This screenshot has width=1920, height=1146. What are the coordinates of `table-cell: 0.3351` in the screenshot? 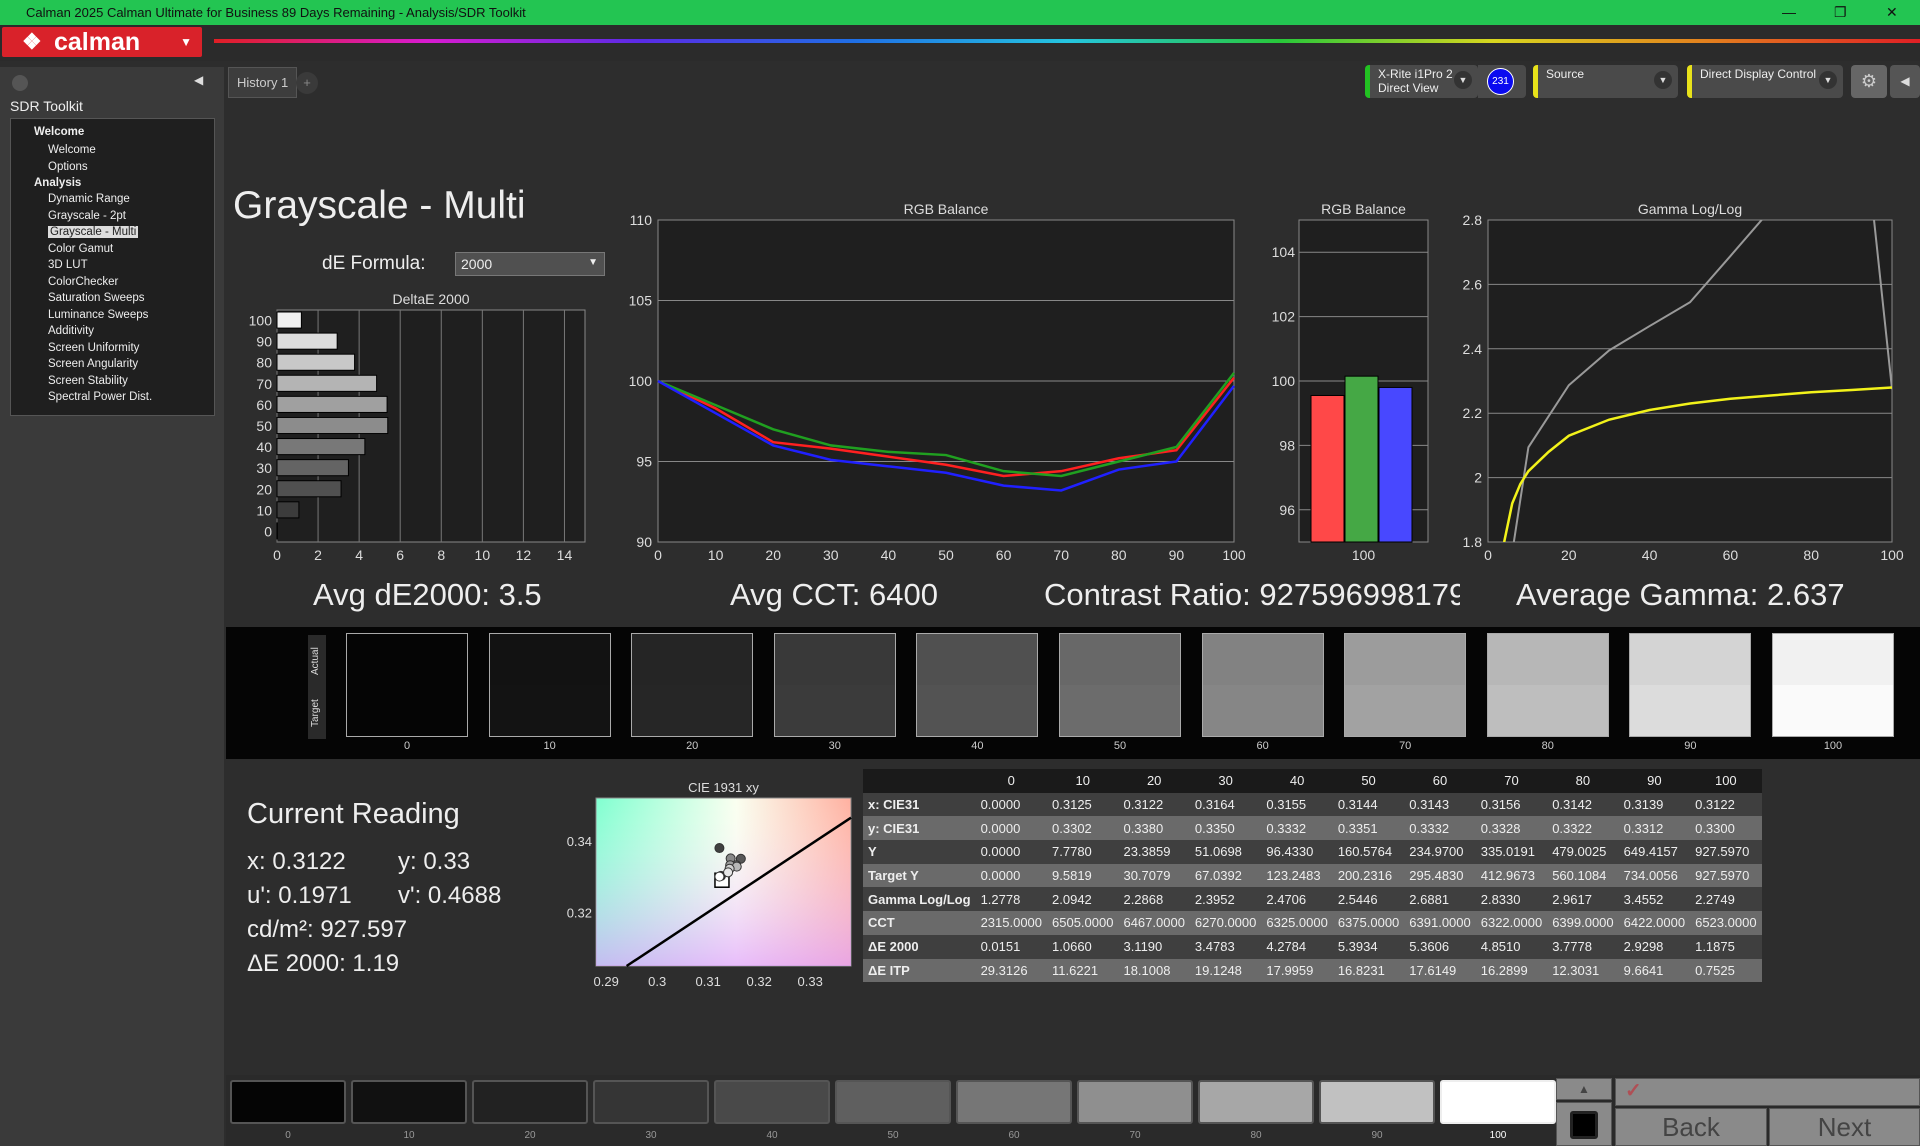 It's located at (1368, 828).